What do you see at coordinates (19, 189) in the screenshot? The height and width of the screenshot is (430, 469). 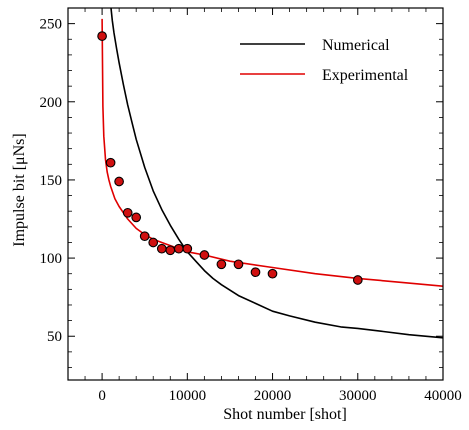 I see `y-axis-label: Impulse bit [μNs]` at bounding box center [19, 189].